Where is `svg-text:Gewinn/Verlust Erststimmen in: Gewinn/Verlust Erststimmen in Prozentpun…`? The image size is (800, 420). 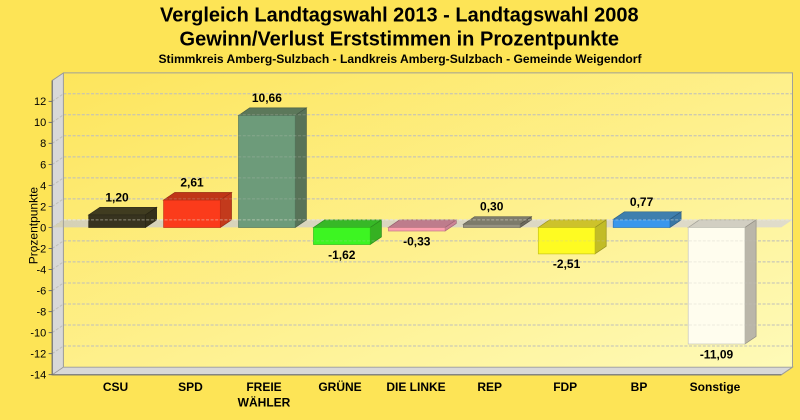 svg-text:Gewinn/Verlust Erststimmen in: Gewinn/Verlust Erststimmen in Prozentpun… is located at coordinates (400, 40).